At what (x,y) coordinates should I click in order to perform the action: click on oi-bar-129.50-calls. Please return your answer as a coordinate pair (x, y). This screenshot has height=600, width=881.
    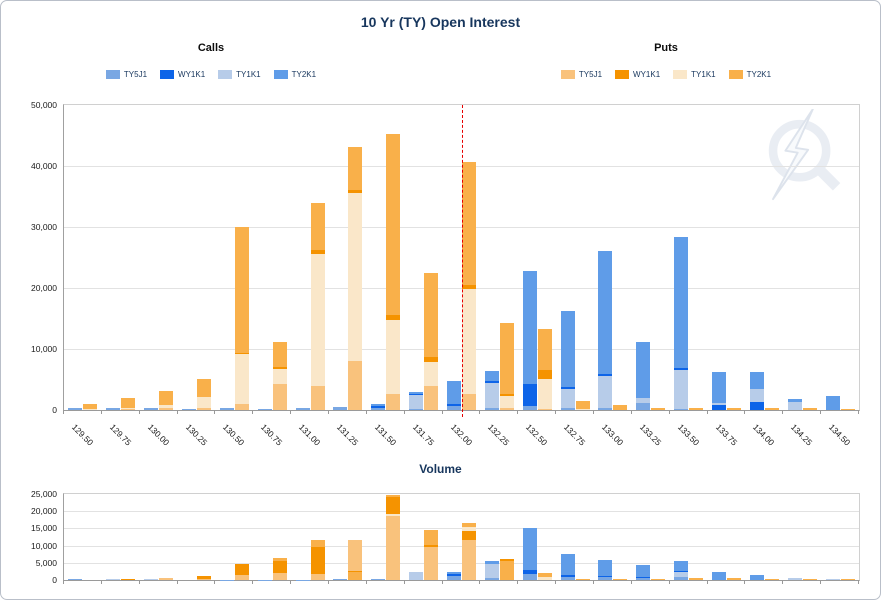
    Looking at the image, I should click on (75, 409).